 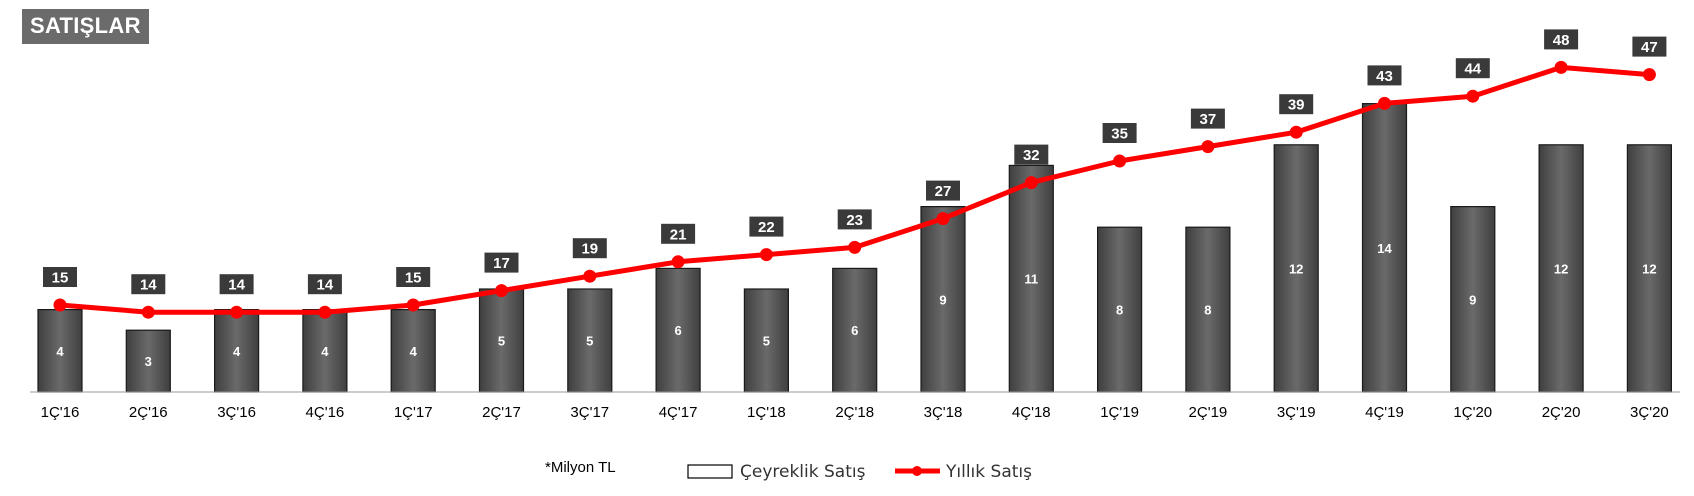 What do you see at coordinates (148, 312) in the screenshot?
I see `line-point-2Ç'16` at bounding box center [148, 312].